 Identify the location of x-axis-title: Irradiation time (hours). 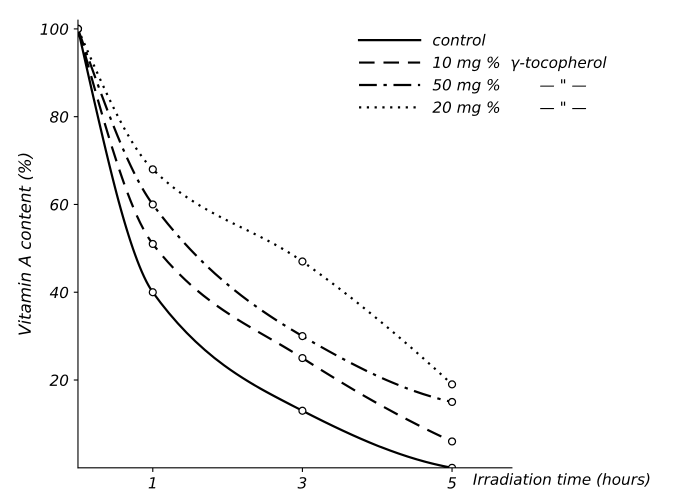
(561, 480).